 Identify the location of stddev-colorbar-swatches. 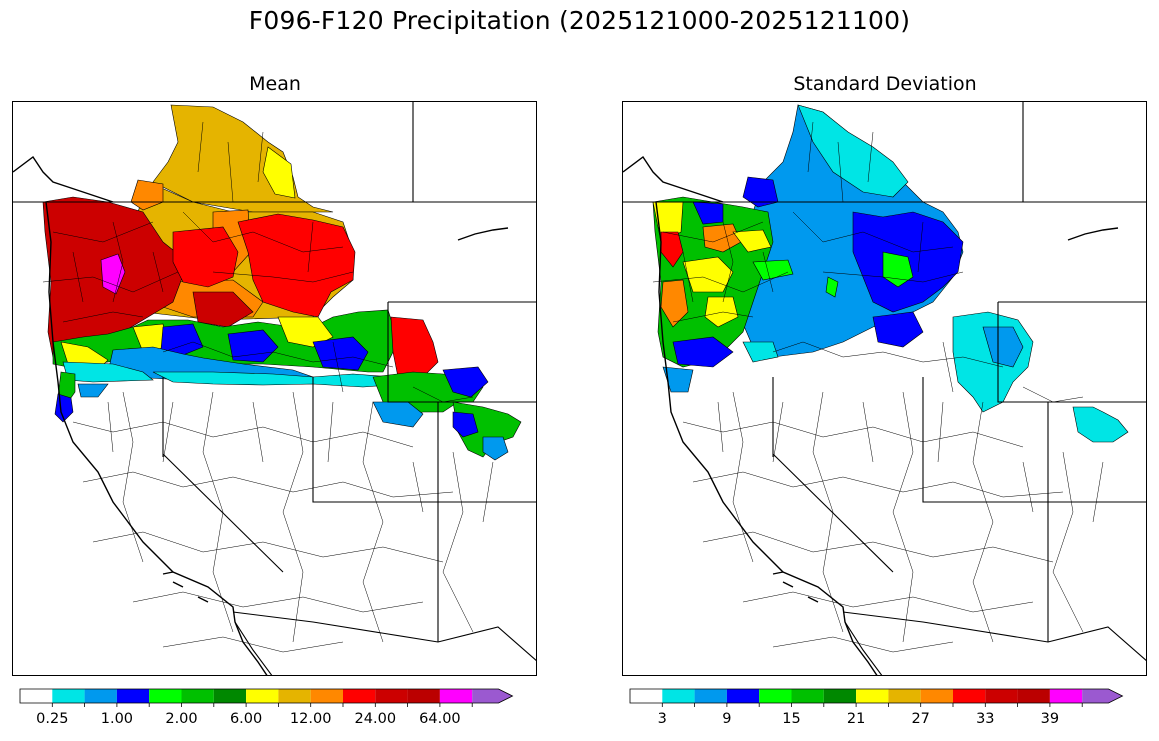
(876, 697).